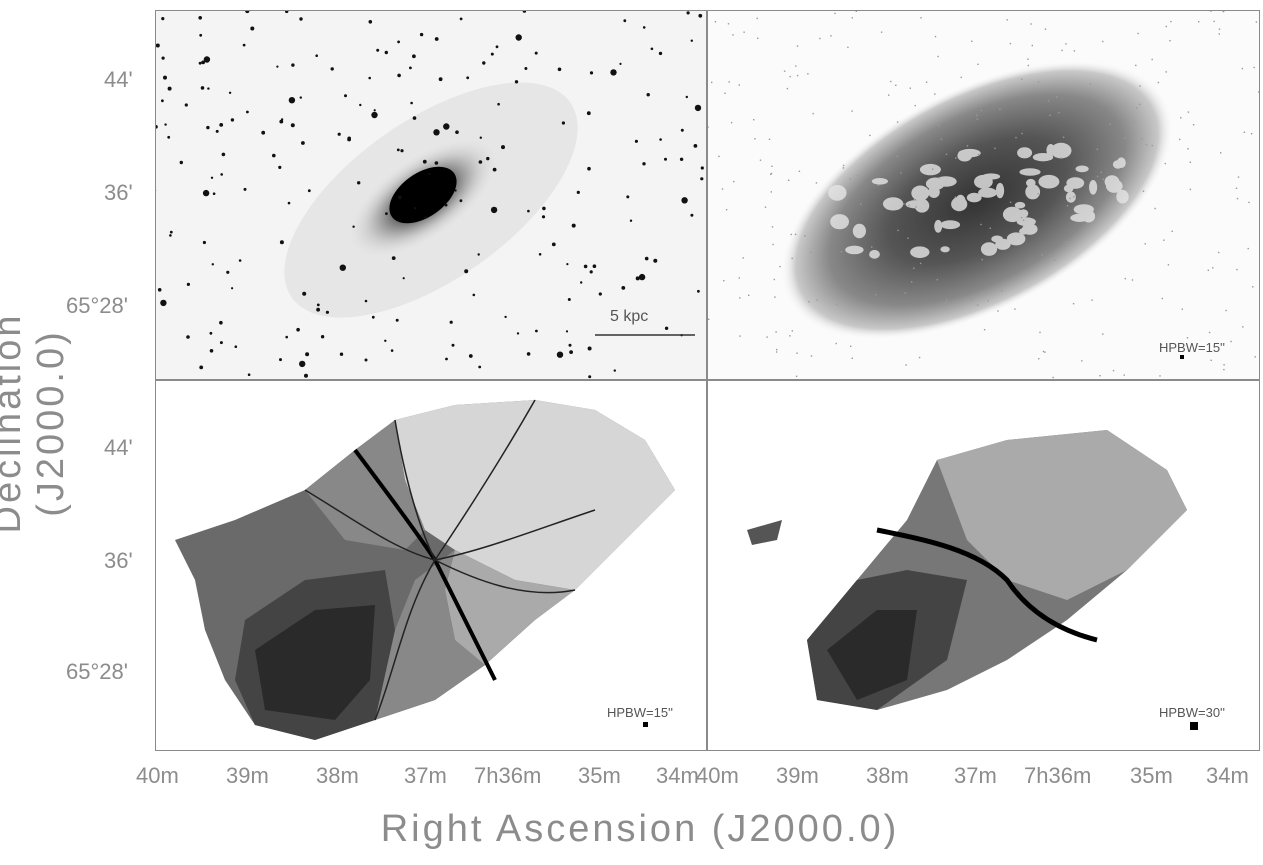 The width and height of the screenshot is (1263, 865). What do you see at coordinates (1151, 775) in the screenshot?
I see `x-tick-right-35: 35m` at bounding box center [1151, 775].